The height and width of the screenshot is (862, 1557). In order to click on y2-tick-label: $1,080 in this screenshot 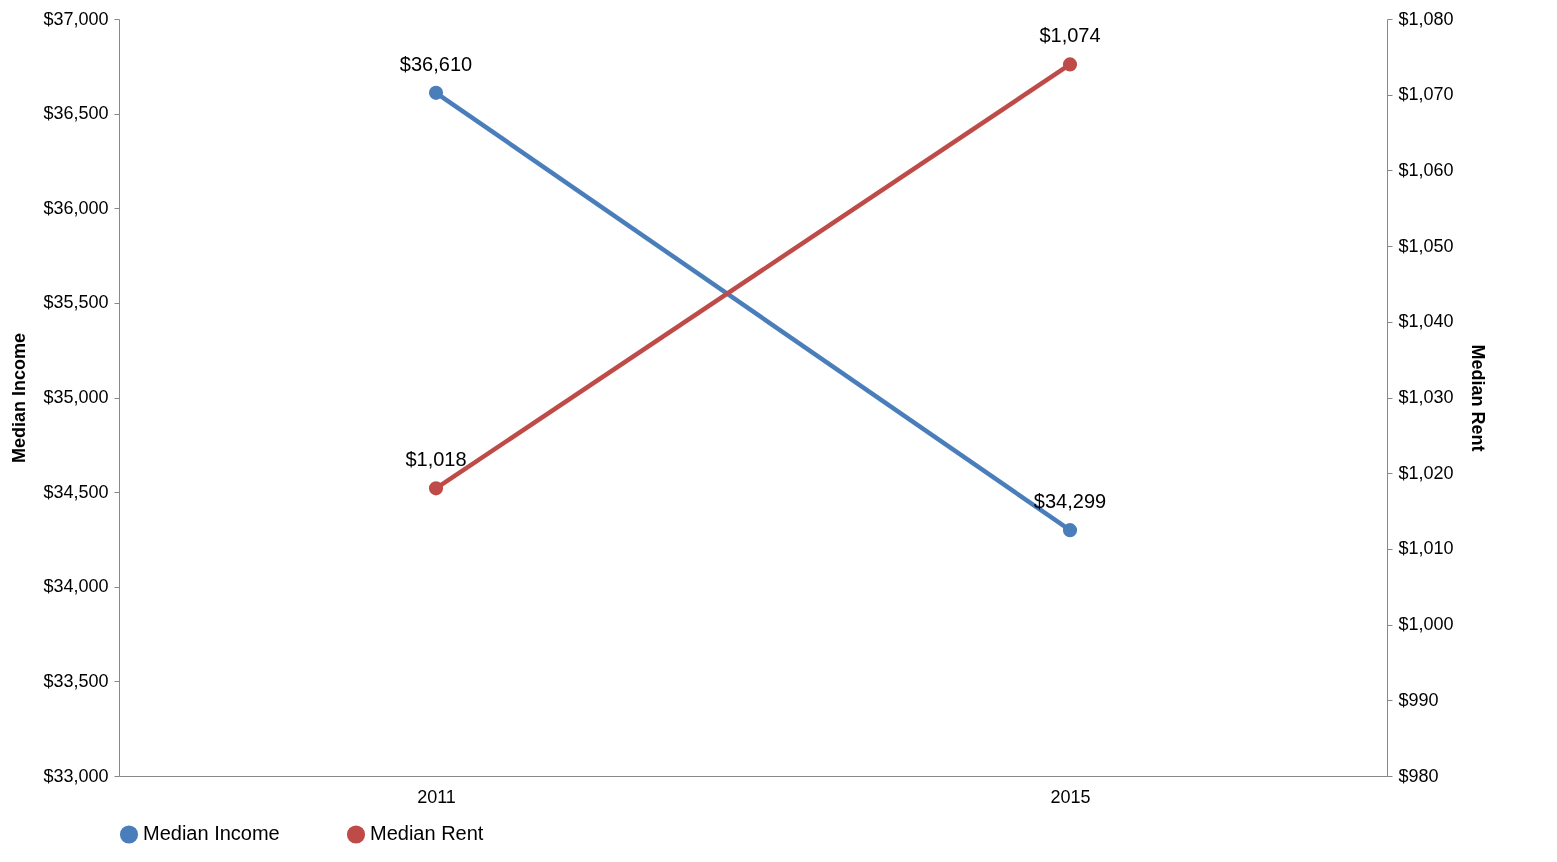, I will do `click(1426, 18)`.